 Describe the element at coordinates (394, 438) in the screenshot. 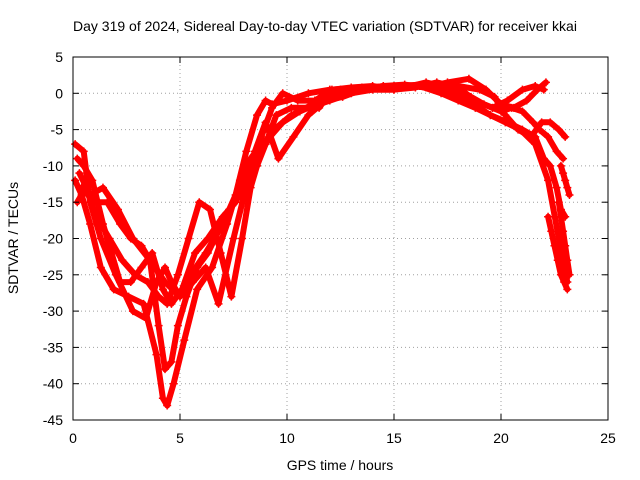

I see `x-tick-label: 15` at that location.